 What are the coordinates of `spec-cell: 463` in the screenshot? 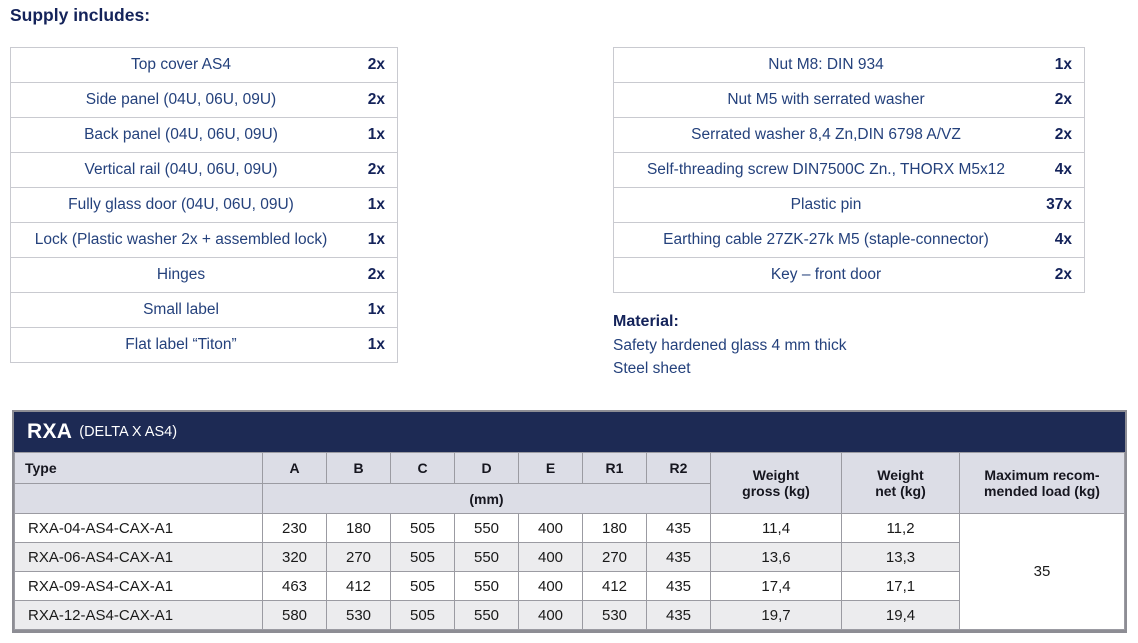 It's located at (294, 586).